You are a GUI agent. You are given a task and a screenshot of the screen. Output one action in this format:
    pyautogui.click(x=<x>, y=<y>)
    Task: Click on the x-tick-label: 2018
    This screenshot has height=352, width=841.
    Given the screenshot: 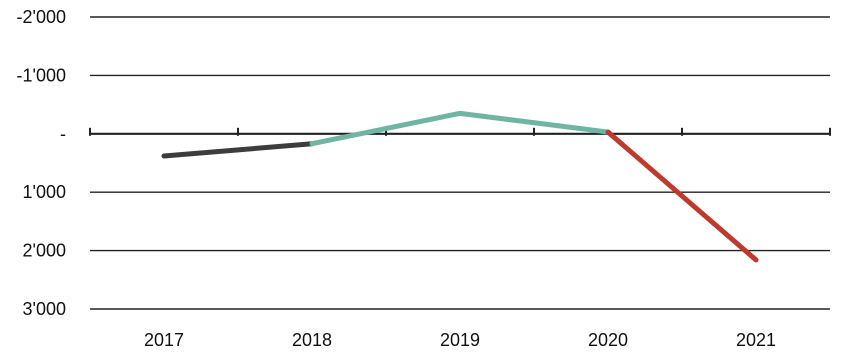 What is the action you would take?
    pyautogui.click(x=312, y=340)
    